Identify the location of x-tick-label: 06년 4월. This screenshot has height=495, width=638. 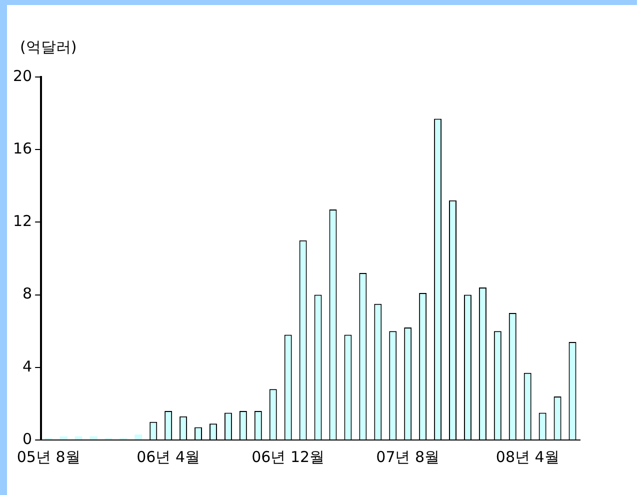
(168, 457).